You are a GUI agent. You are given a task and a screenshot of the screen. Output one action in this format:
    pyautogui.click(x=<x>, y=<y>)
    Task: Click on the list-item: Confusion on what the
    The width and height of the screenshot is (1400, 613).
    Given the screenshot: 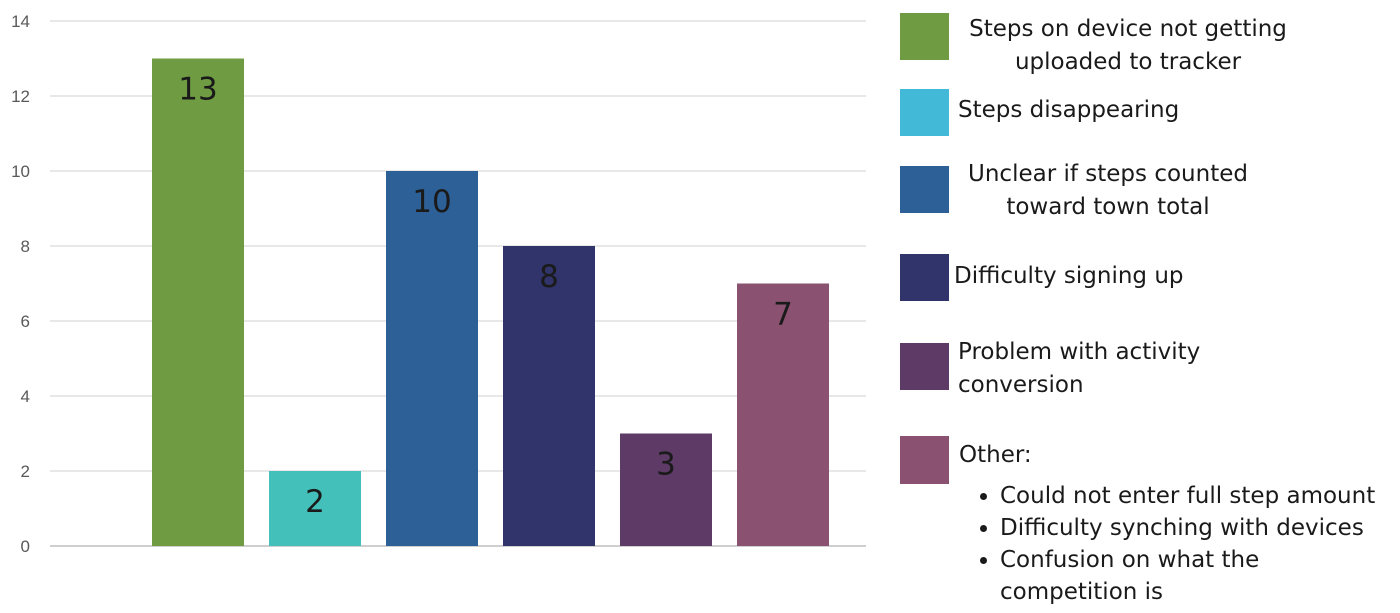 What is the action you would take?
    pyautogui.click(x=1171, y=560)
    